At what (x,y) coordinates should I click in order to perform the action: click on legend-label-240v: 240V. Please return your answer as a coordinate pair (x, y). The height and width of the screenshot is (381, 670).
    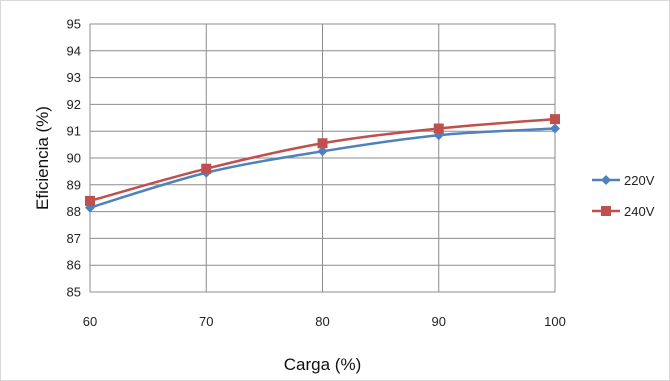
    Looking at the image, I should click on (639, 211).